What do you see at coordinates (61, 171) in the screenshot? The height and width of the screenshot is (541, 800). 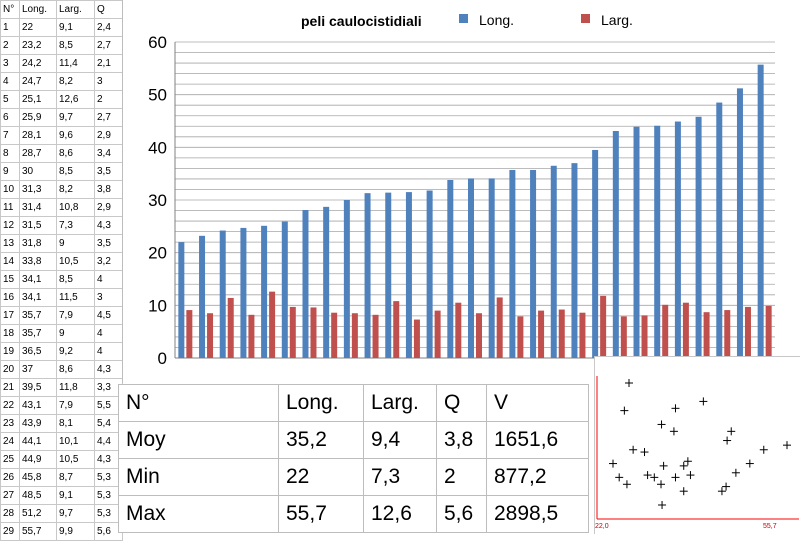 I see `table-row: 9 30 8,5 3,5` at bounding box center [61, 171].